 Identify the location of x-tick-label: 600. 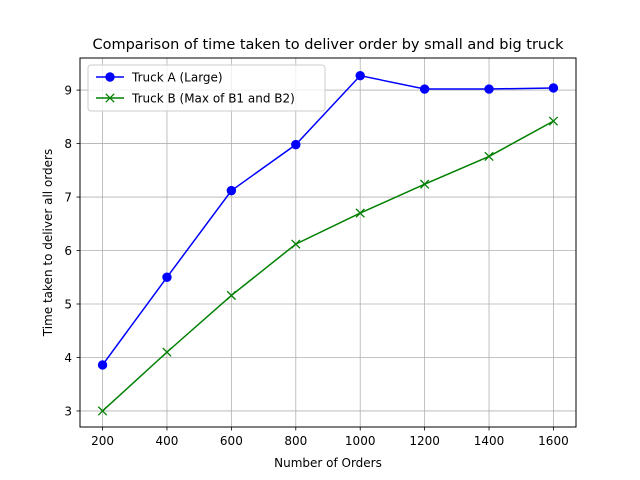
(231, 441).